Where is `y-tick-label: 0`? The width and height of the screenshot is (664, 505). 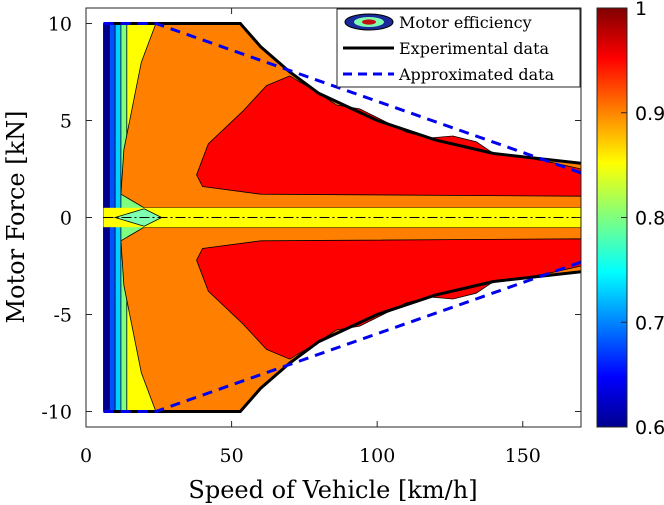 y-tick-label: 0 is located at coordinates (66, 219).